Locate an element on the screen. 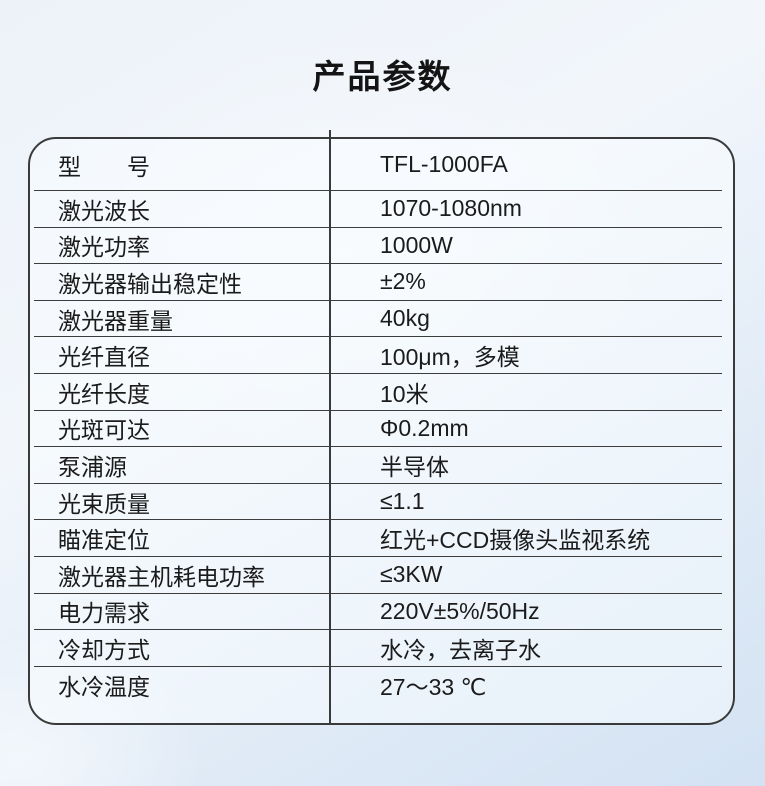  table-row-fiber-length: 光纤长度 10米 is located at coordinates (378, 392).